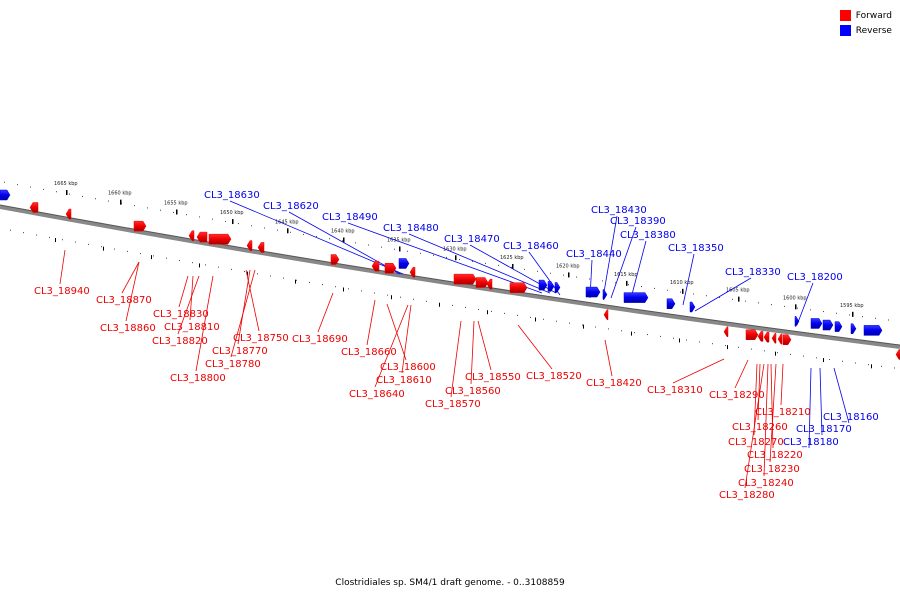  Describe the element at coordinates (287, 222) in the screenshot. I see `scale-label: 1645 kbp` at that location.